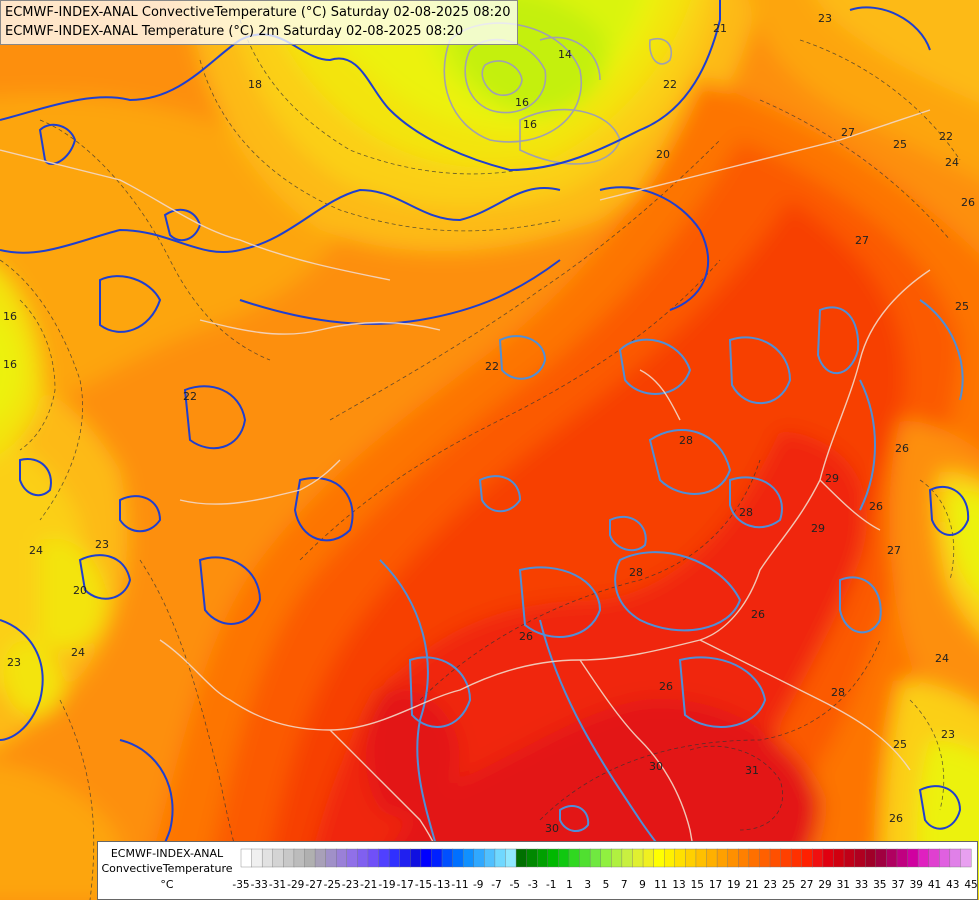  What do you see at coordinates (896, 818) in the screenshot?
I see `contour-label-33: 26` at bounding box center [896, 818].